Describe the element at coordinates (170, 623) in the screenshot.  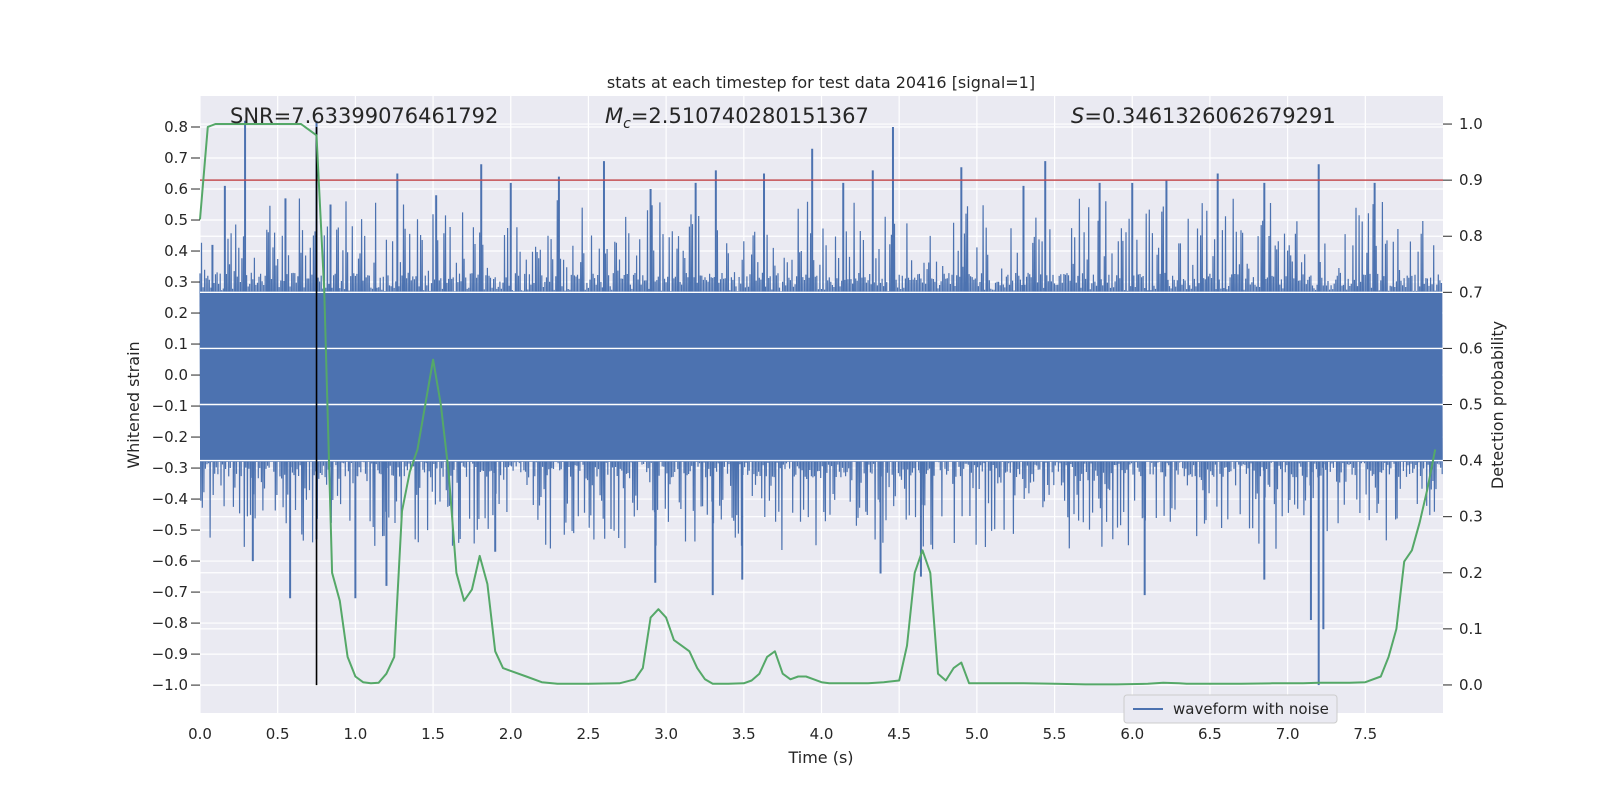
I see `y-tick-label: −0.8` at that location.